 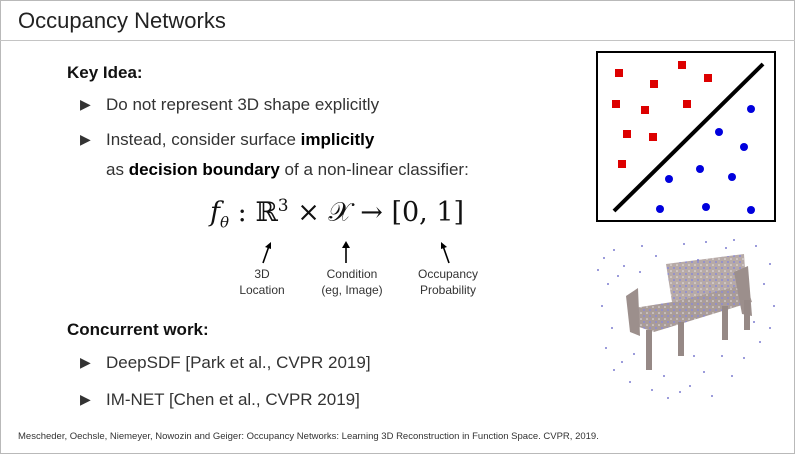 What do you see at coordinates (240, 139) in the screenshot?
I see `bullet-text: Instead, consider surface implicitly` at bounding box center [240, 139].